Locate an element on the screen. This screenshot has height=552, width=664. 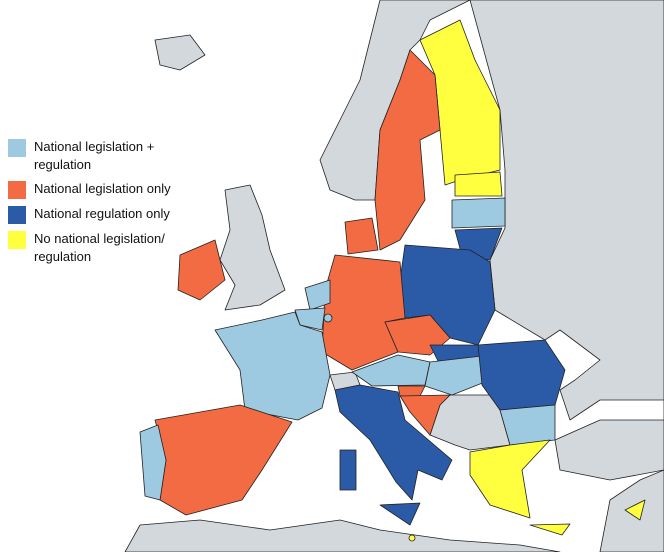
legend-label: National legislation only is located at coordinates (102, 188).